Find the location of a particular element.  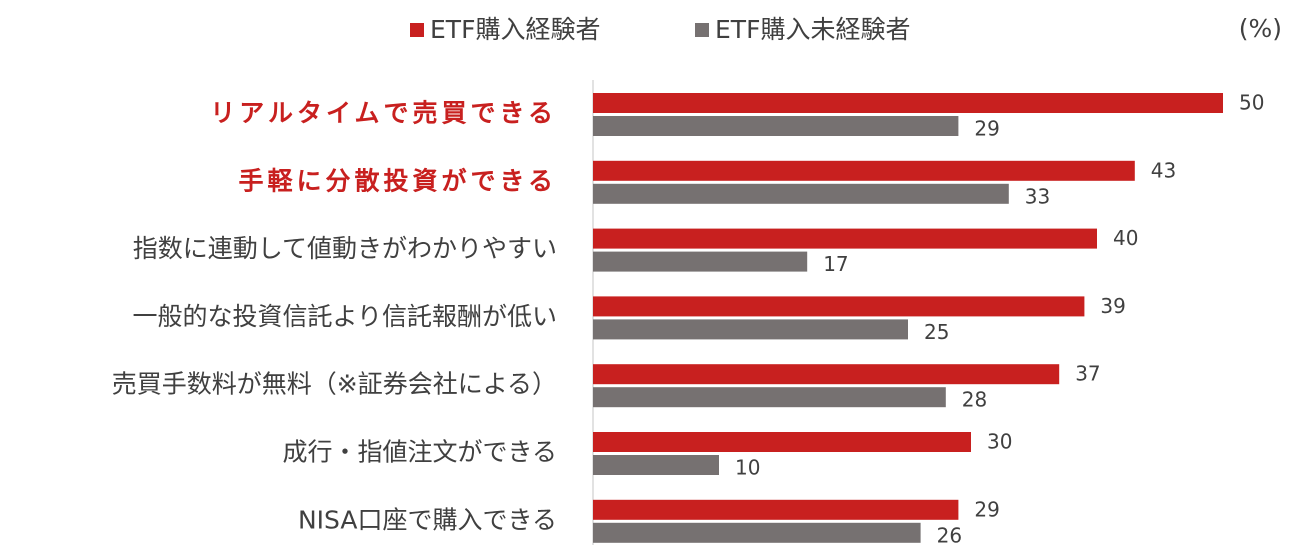

unit-label: (%) is located at coordinates (1260, 28).